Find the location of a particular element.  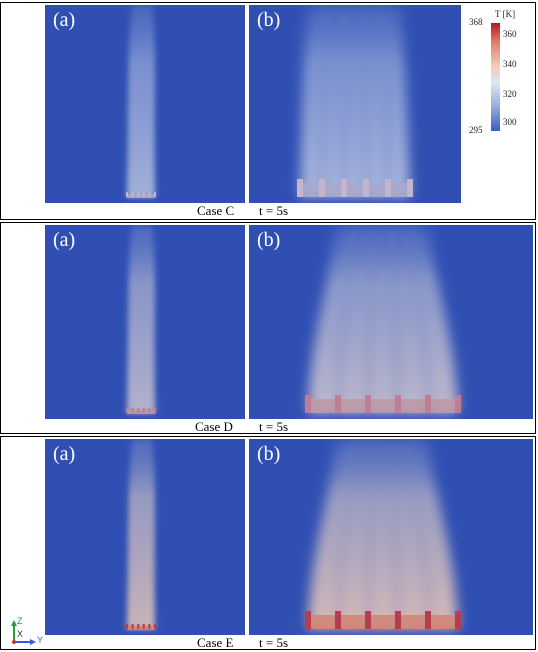

case-d-field-a is located at coordinates (145, 322).